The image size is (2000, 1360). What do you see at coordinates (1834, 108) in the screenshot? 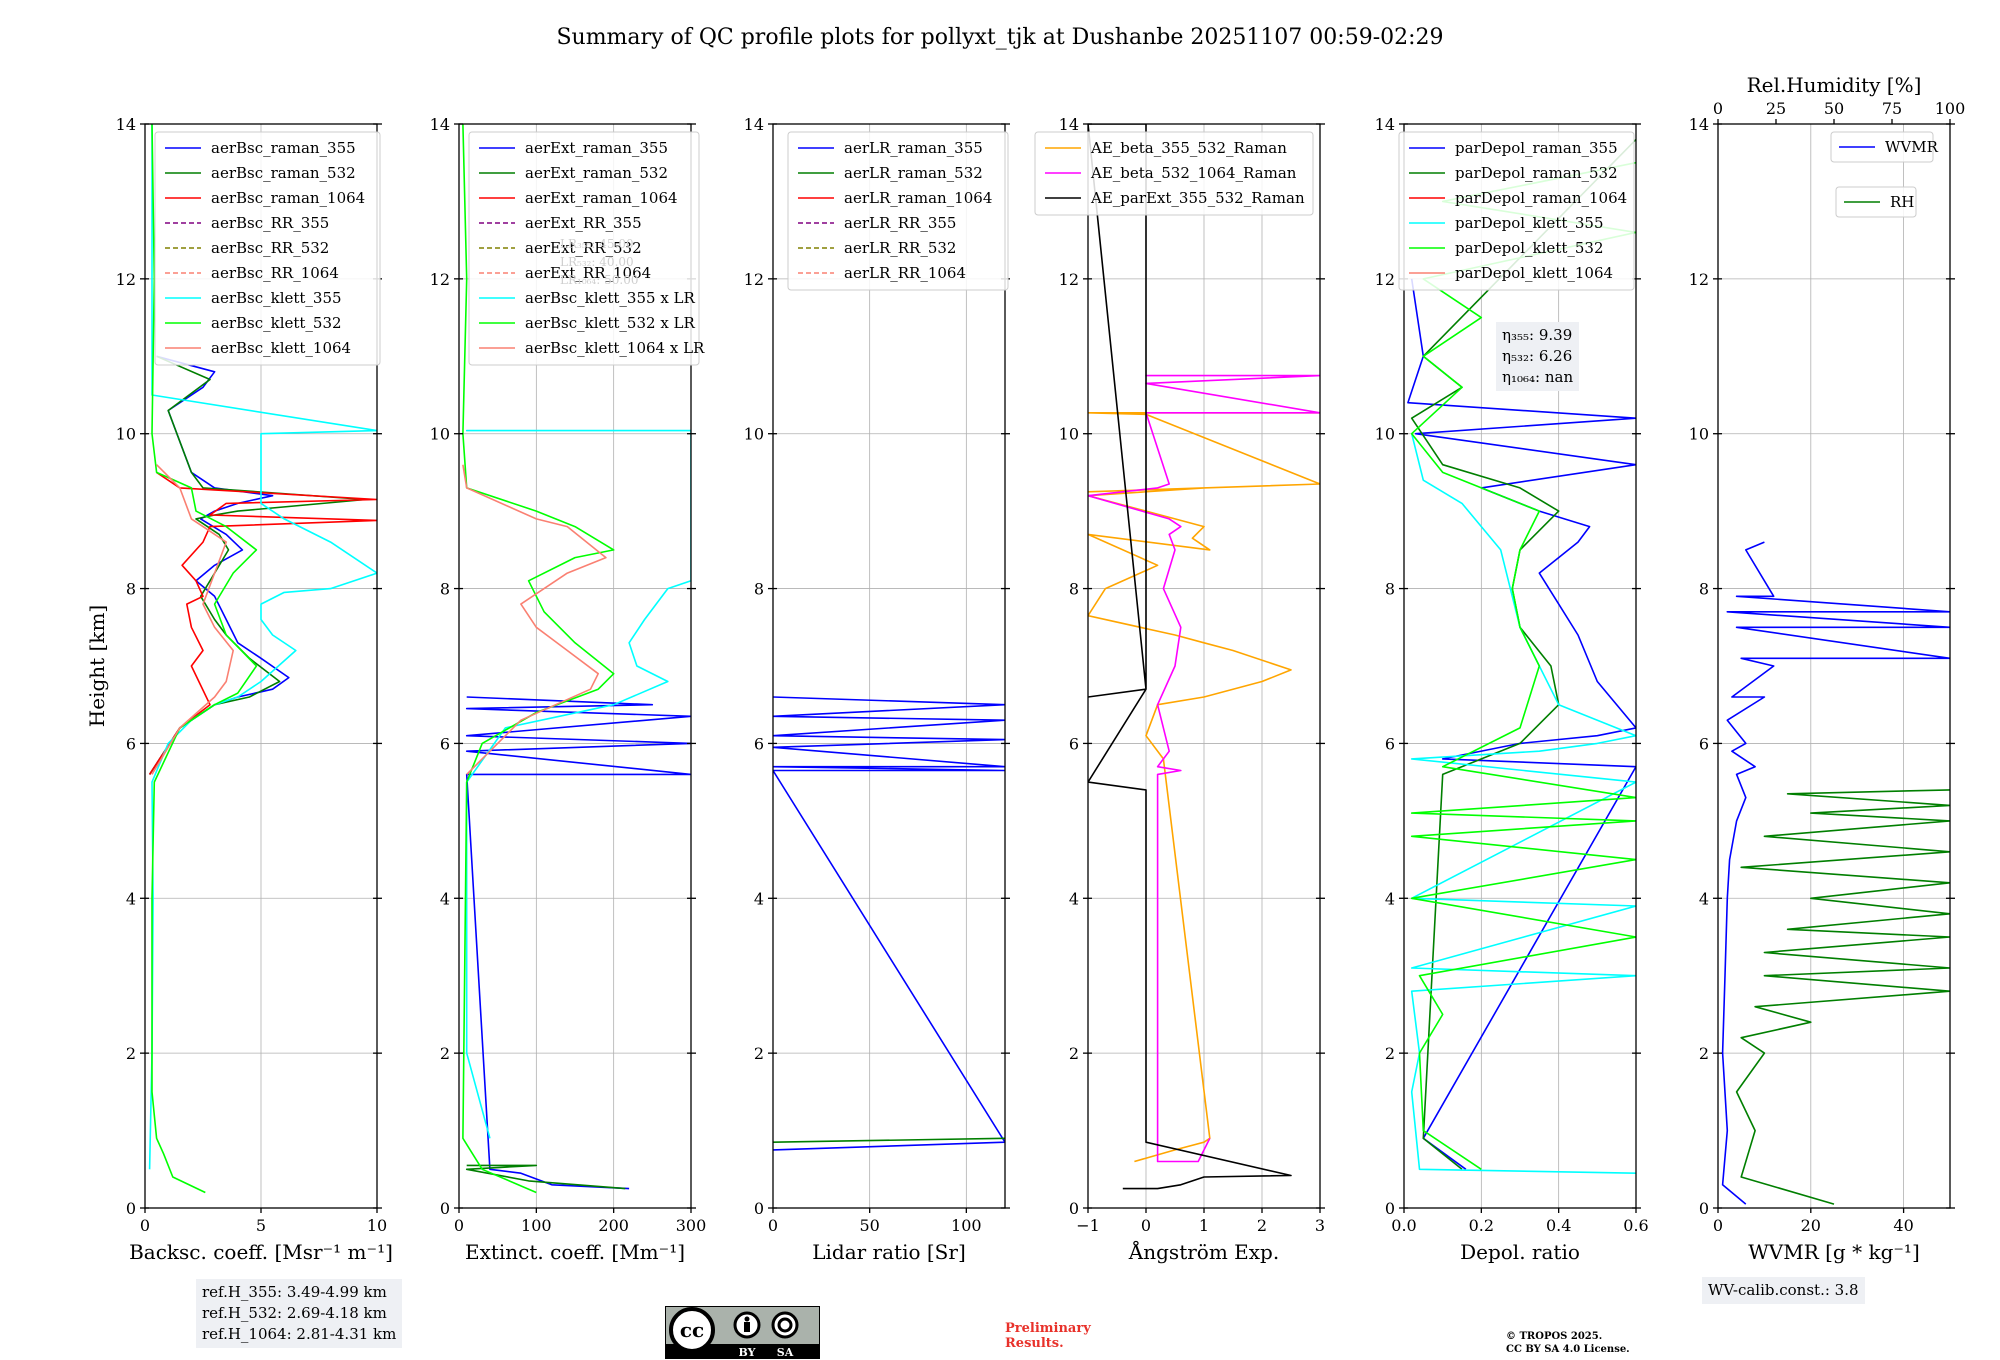
I see `top-xtick-label: 50` at bounding box center [1834, 108].